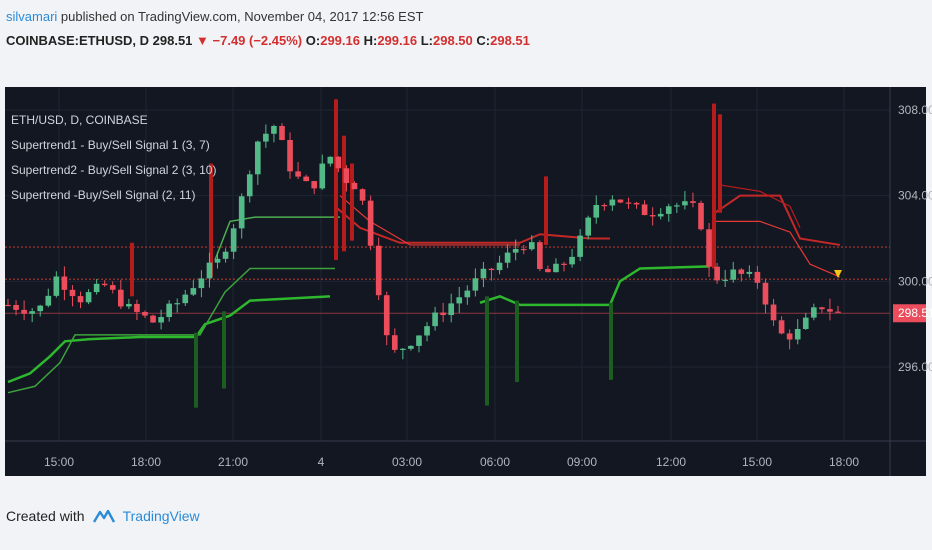 The width and height of the screenshot is (932, 550). I want to click on x-tick-label: 12:00, so click(671, 462).